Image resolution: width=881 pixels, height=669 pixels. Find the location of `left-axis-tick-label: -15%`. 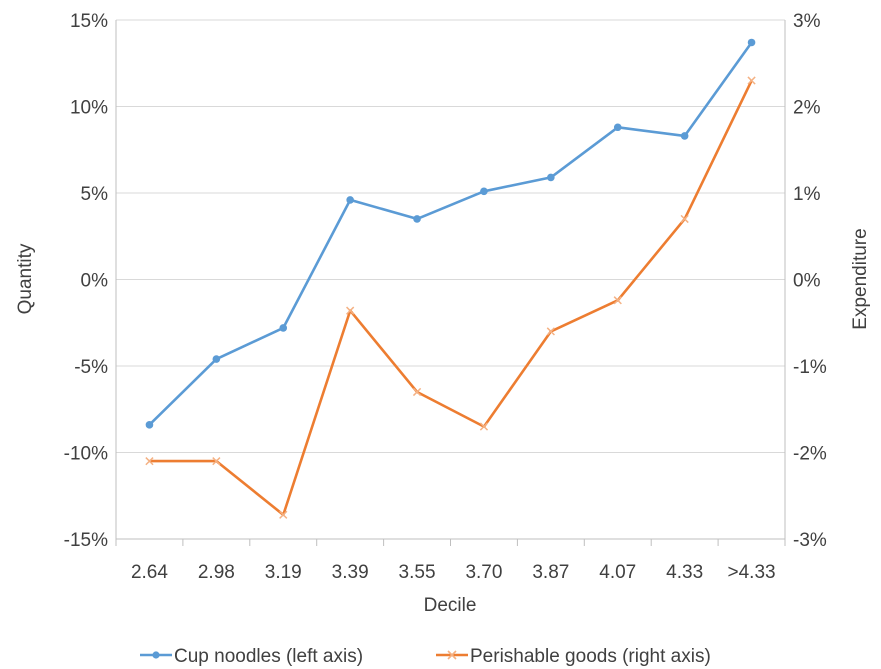

left-axis-tick-label: -15% is located at coordinates (86, 540).